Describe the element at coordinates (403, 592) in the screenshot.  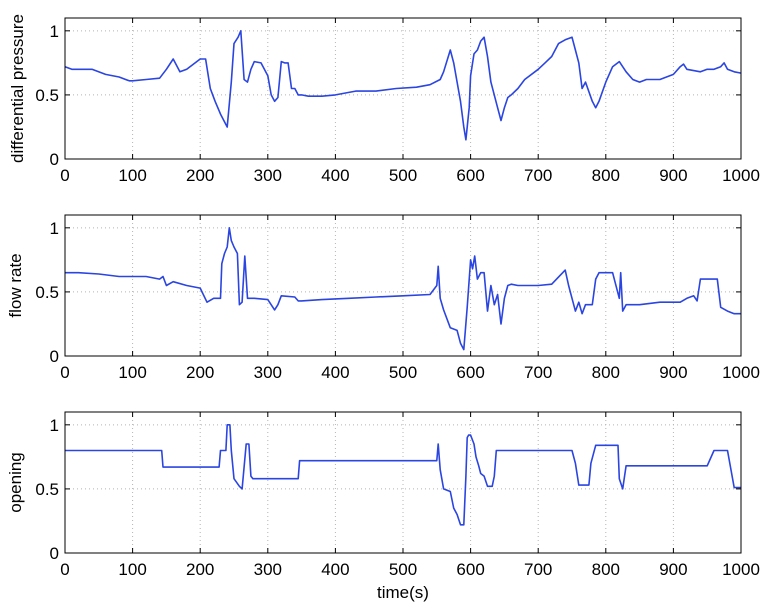
I see `x-axis-label: time(s)` at that location.